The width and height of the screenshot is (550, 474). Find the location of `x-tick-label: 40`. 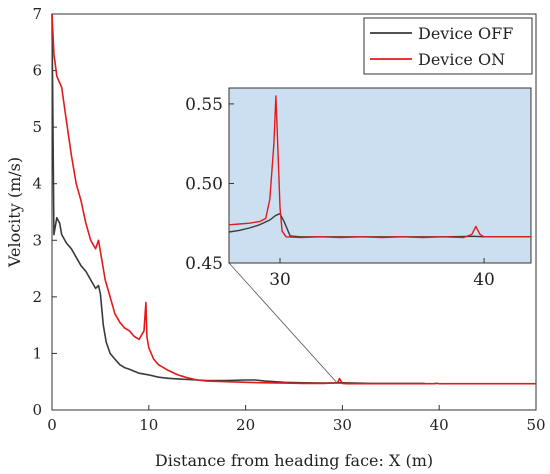

x-tick-label: 40 is located at coordinates (439, 425).